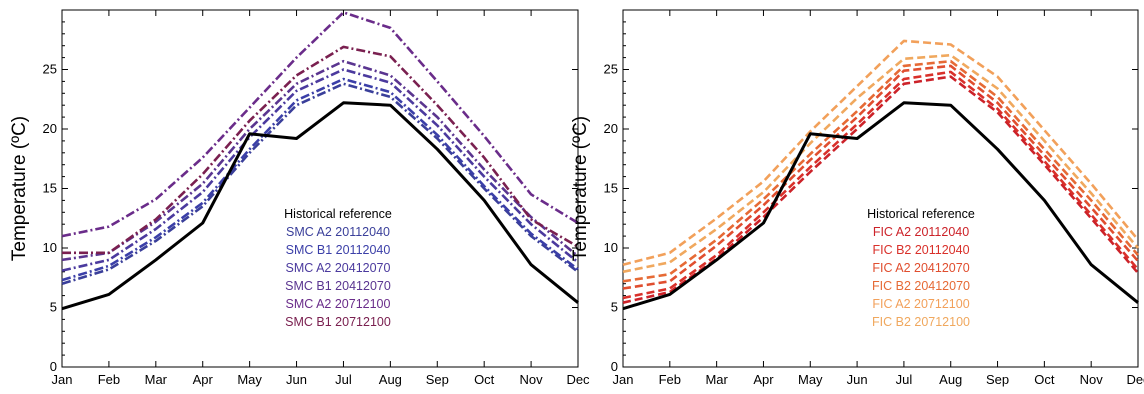  I want to click on legend-entry: FIC B2 20712100, so click(921, 322).